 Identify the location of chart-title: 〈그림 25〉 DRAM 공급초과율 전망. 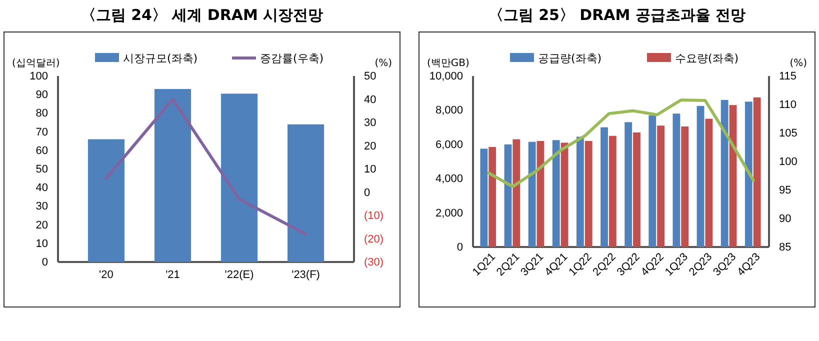
(617, 15).